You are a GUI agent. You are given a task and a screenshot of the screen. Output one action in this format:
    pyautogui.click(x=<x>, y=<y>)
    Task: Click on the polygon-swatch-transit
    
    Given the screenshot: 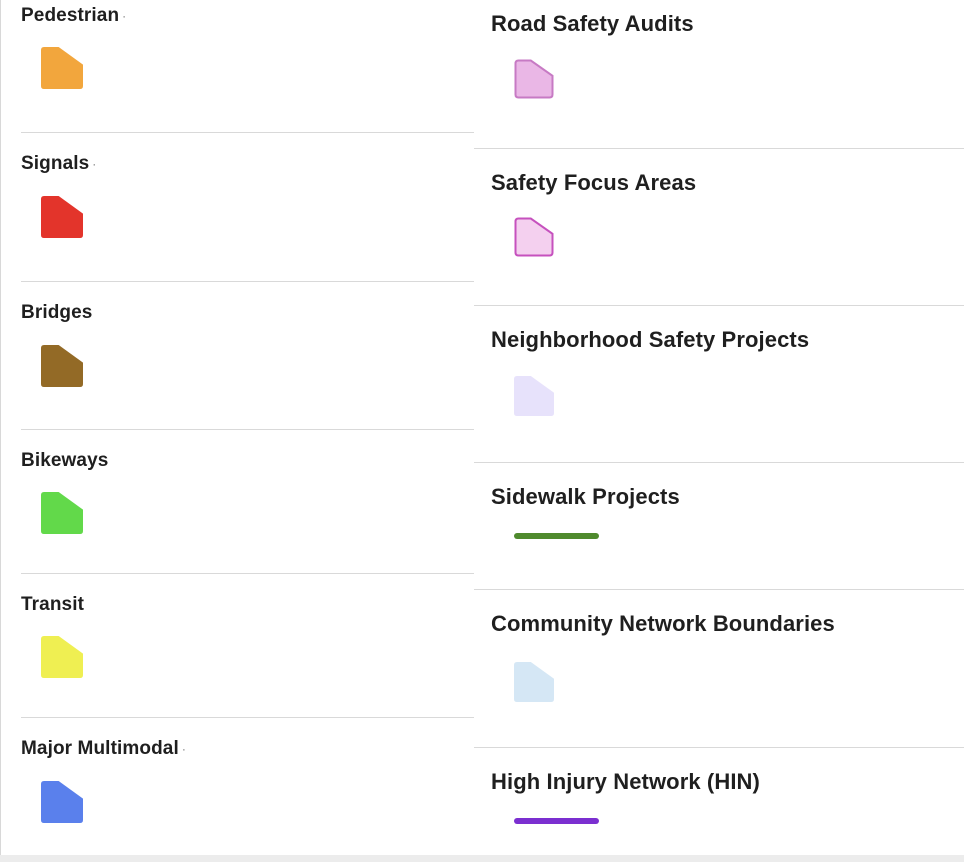 What is the action you would take?
    pyautogui.click(x=62, y=657)
    